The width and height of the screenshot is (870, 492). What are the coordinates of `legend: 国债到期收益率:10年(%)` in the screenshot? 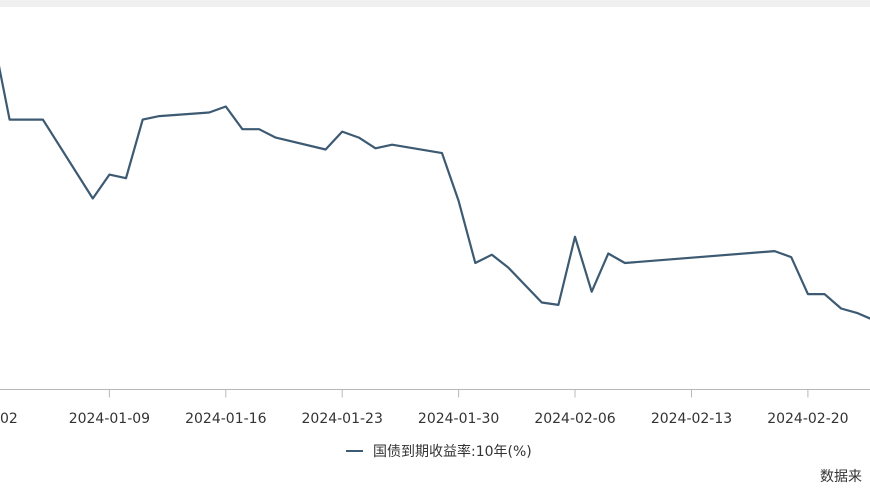 It's located at (439, 451).